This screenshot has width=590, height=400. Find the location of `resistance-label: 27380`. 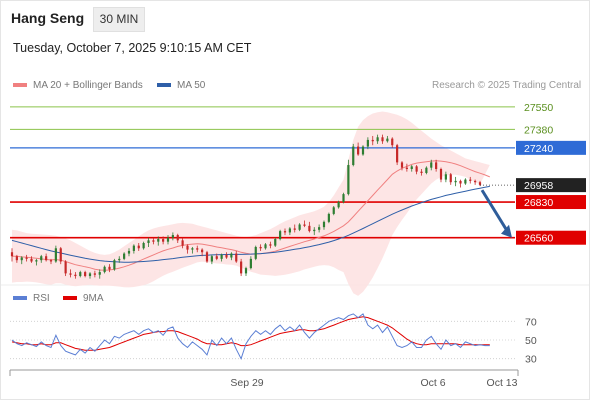

resistance-label: 27380 is located at coordinates (538, 130).